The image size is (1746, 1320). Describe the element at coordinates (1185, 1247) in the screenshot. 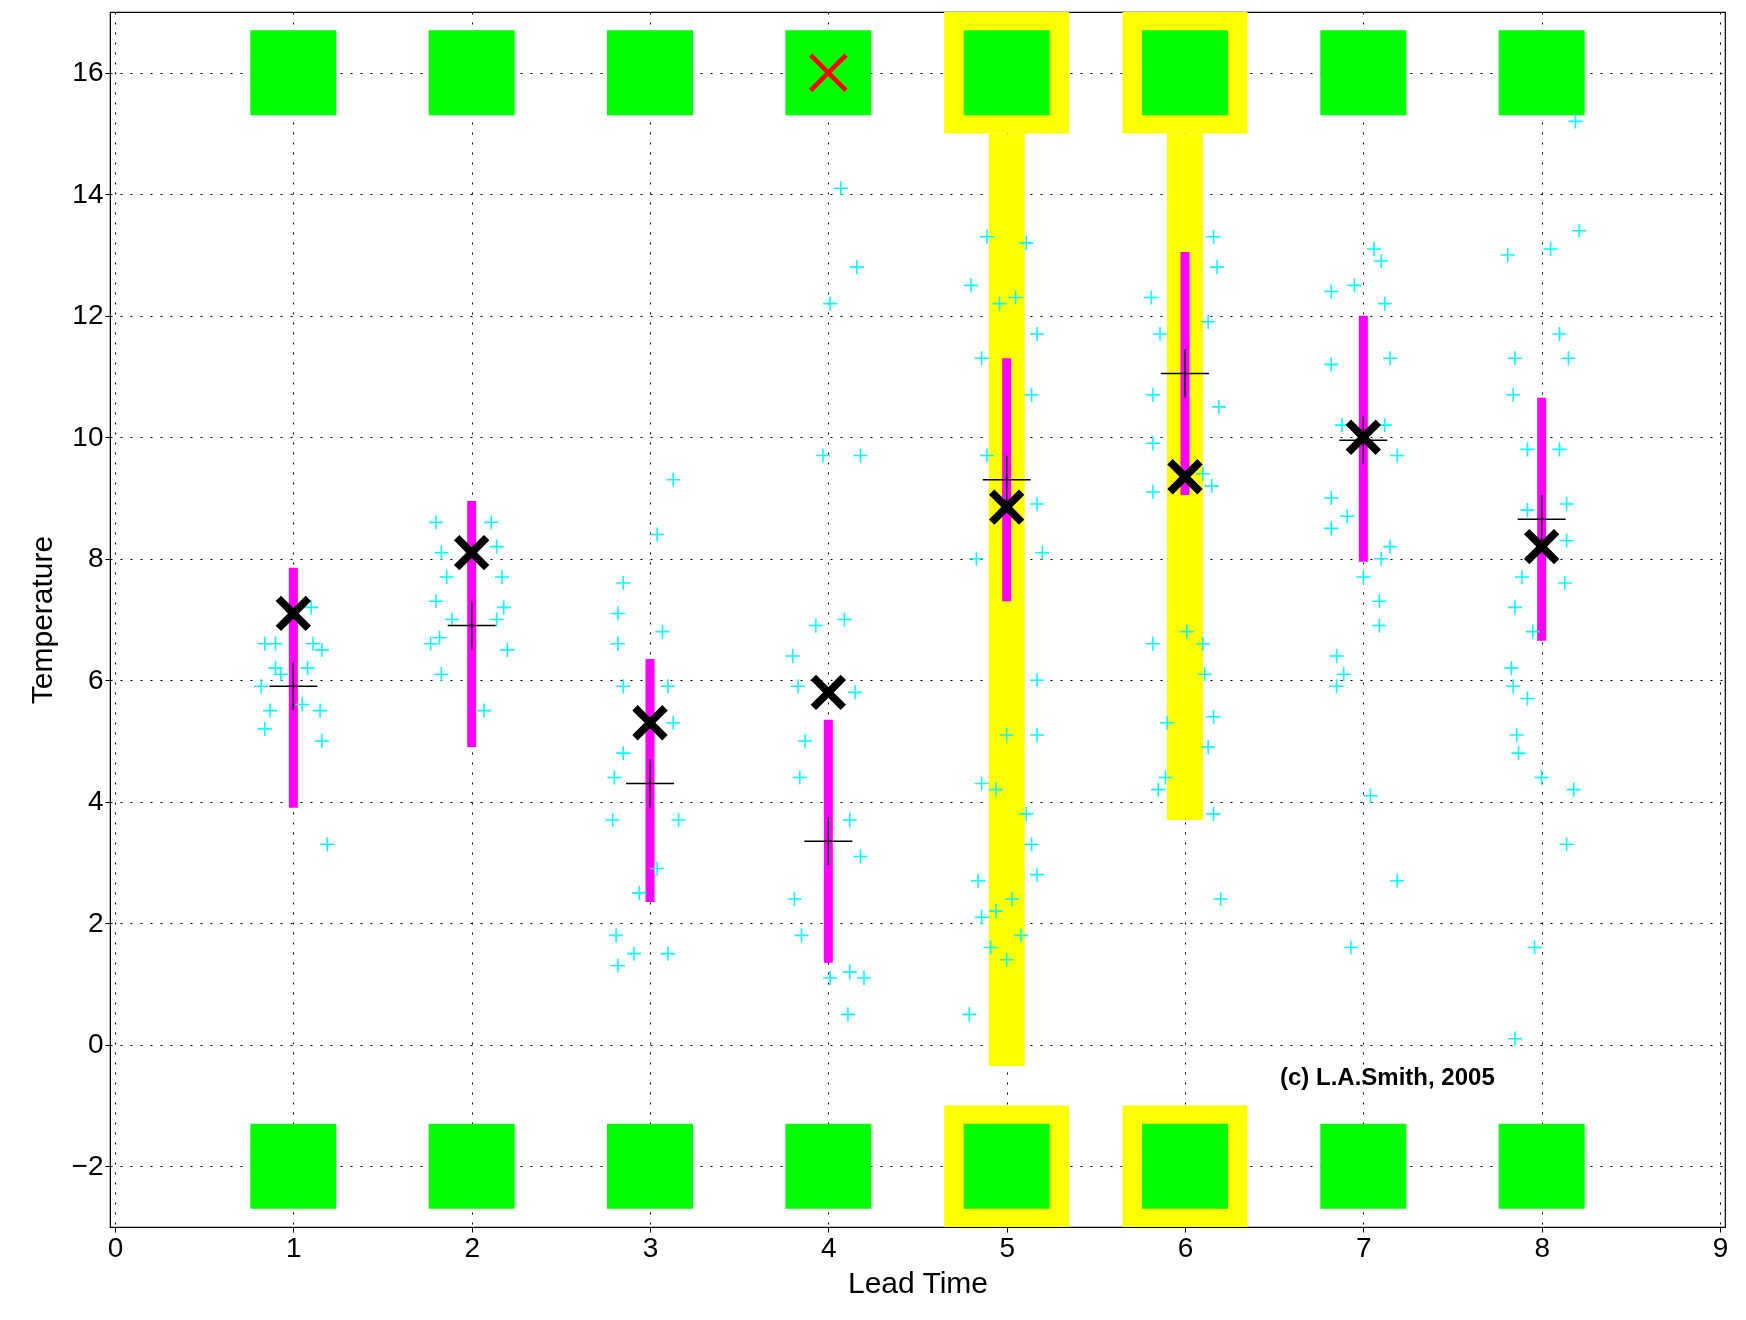

I see `x-tick-label: 6` at that location.